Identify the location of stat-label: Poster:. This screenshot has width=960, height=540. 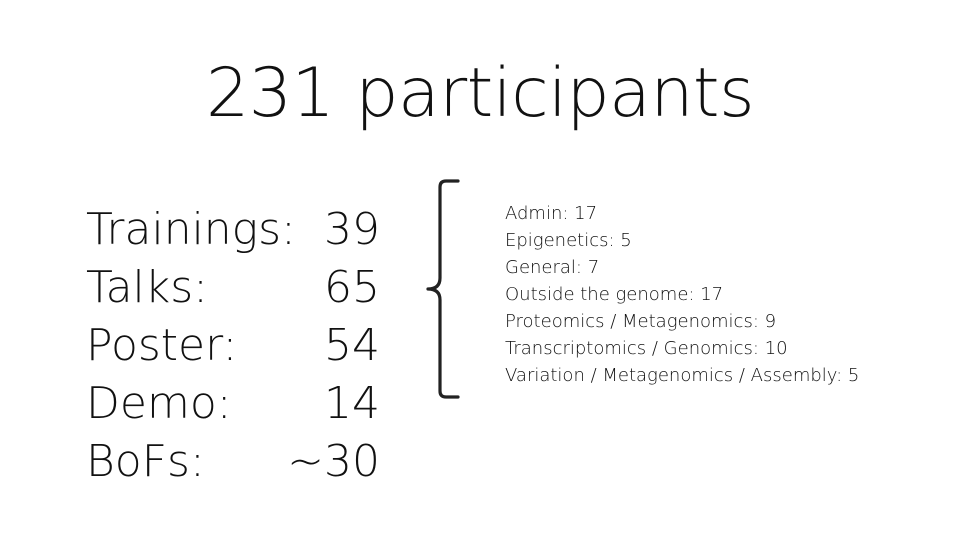
(162, 345).